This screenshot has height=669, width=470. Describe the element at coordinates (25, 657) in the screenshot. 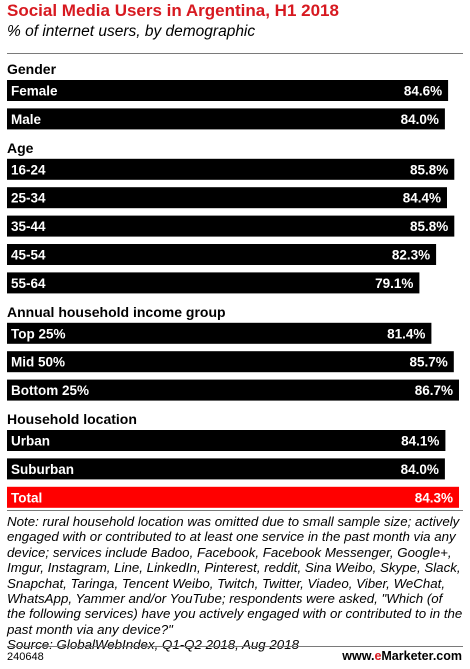

I see `chart-id: 240648` at that location.